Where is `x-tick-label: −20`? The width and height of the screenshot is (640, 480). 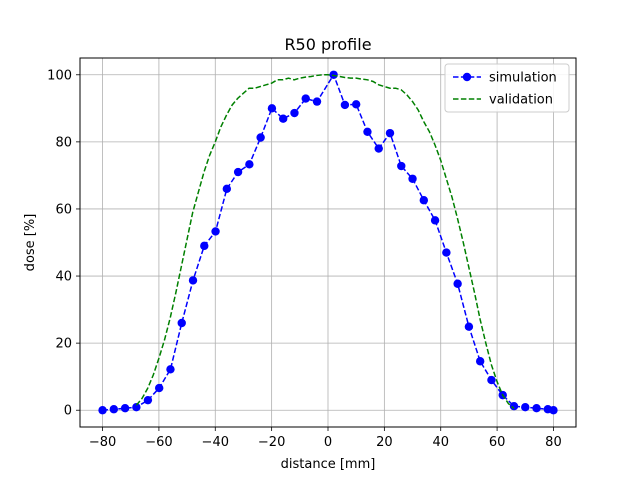
x-tick-label: −20 is located at coordinates (271, 442).